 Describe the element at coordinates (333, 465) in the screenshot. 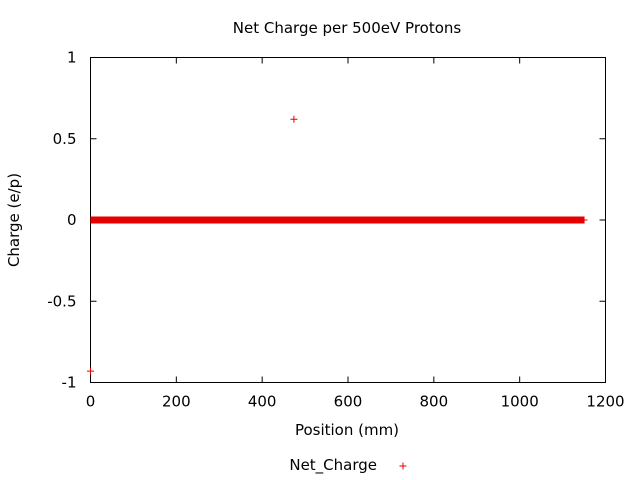

I see `legend-entry-net-charge: Net_Charge` at that location.